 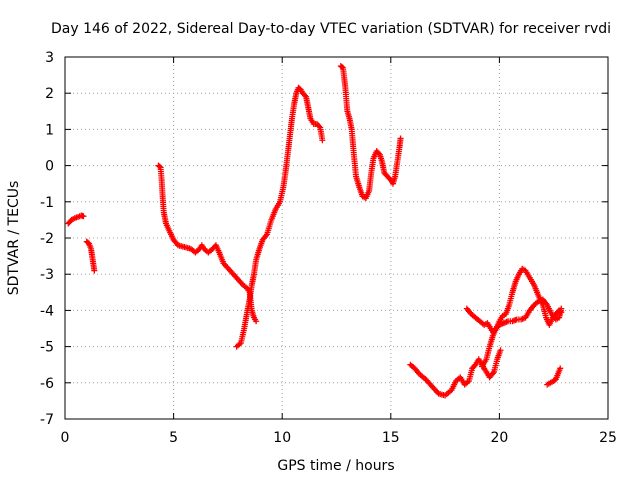 What do you see at coordinates (282, 438) in the screenshot?
I see `x-tick-label: 10` at bounding box center [282, 438].